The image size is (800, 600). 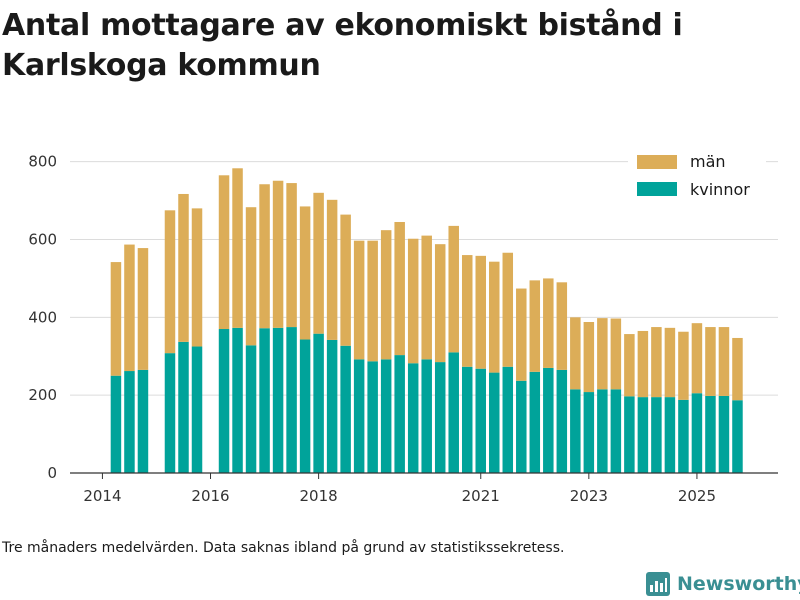 I want to click on brand-logo: Newsworthy, so click(x=722, y=584).